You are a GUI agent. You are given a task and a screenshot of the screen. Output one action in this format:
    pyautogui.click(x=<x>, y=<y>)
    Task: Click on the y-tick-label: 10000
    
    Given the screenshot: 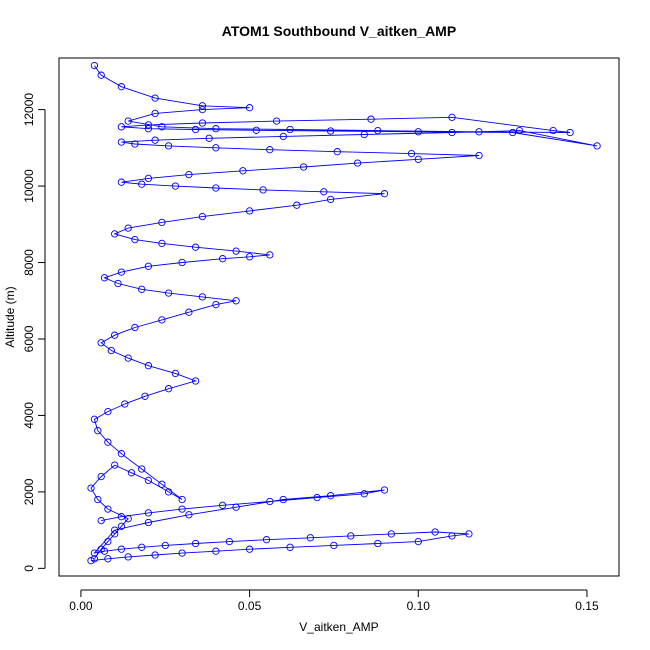 What is the action you would take?
    pyautogui.click(x=29, y=186)
    